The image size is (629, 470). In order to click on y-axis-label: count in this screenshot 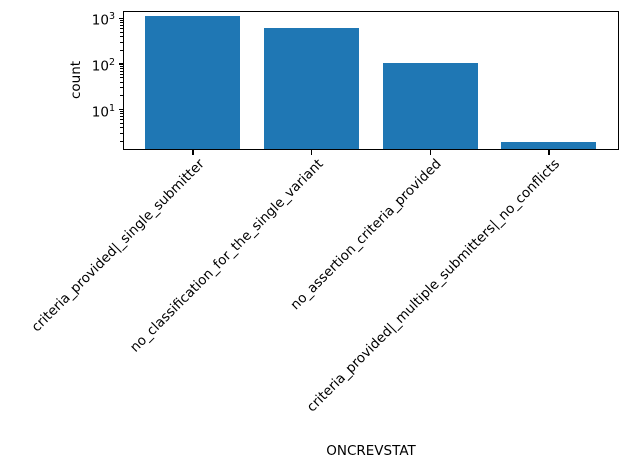, I will do `click(76, 80)`.